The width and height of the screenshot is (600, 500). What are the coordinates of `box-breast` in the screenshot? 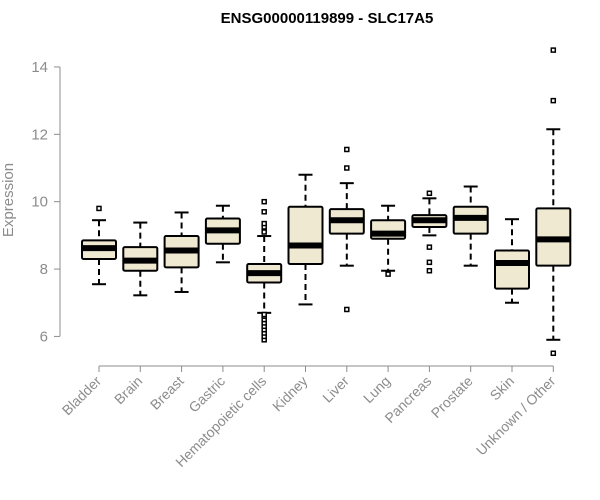 It's located at (181, 252).